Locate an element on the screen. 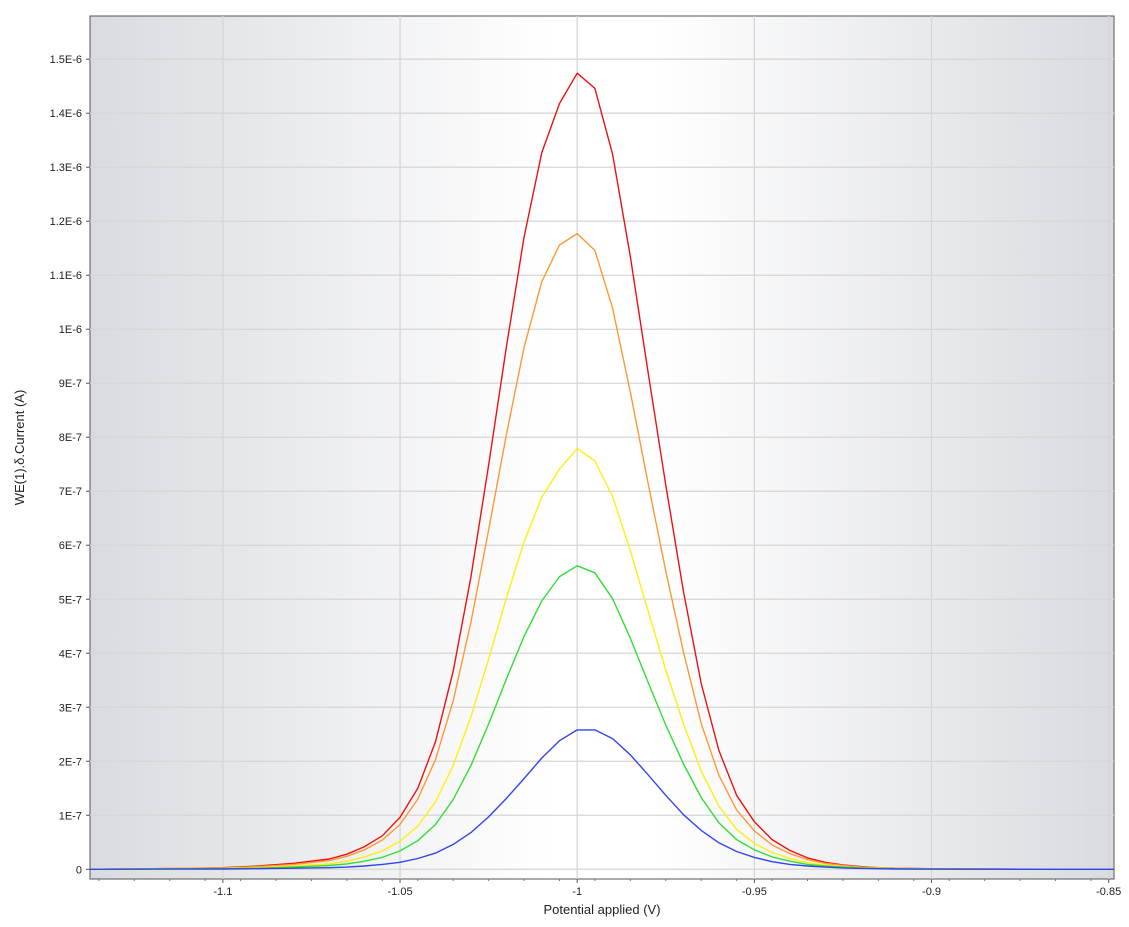 The height and width of the screenshot is (927, 1129). y-tick-label: 2E-7 is located at coordinates (70, 762).